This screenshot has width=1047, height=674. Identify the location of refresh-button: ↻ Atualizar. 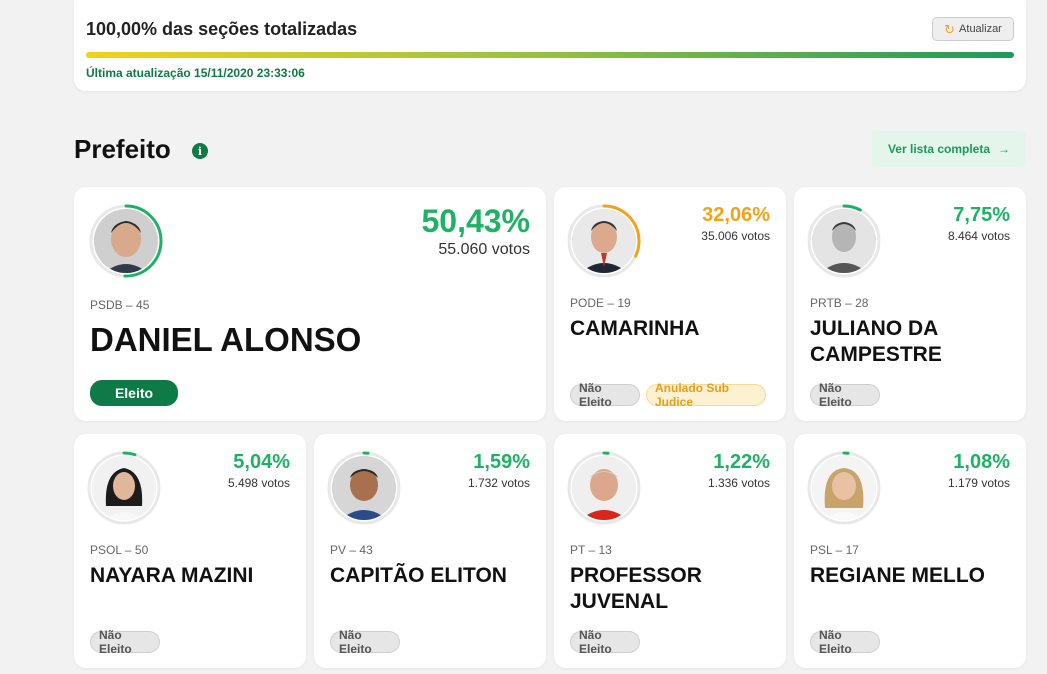
(973, 29).